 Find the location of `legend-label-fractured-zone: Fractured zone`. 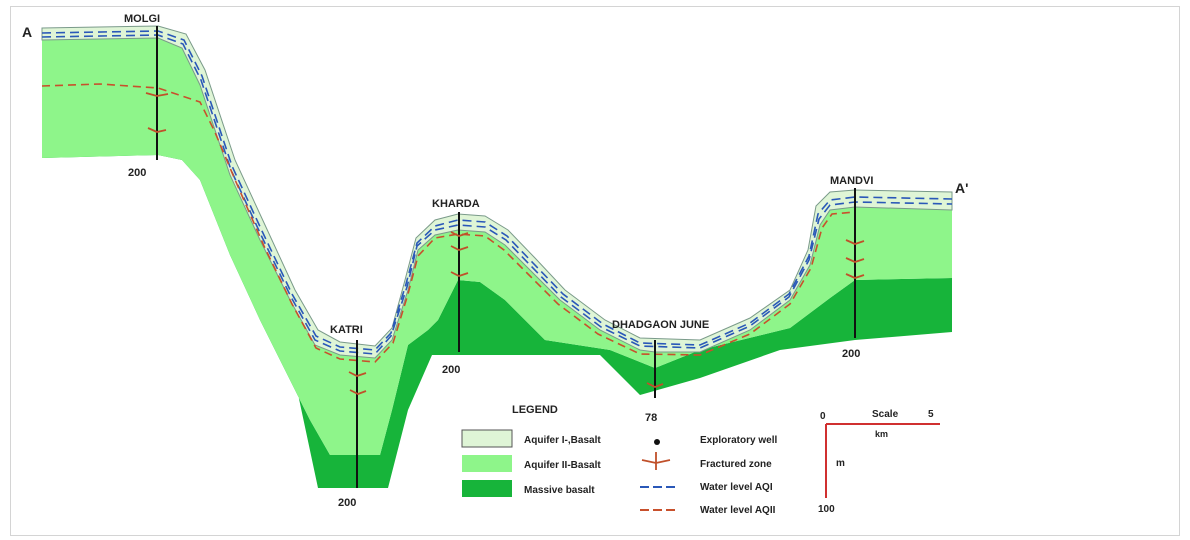

legend-label-fractured-zone: Fractured zone is located at coordinates (736, 464).